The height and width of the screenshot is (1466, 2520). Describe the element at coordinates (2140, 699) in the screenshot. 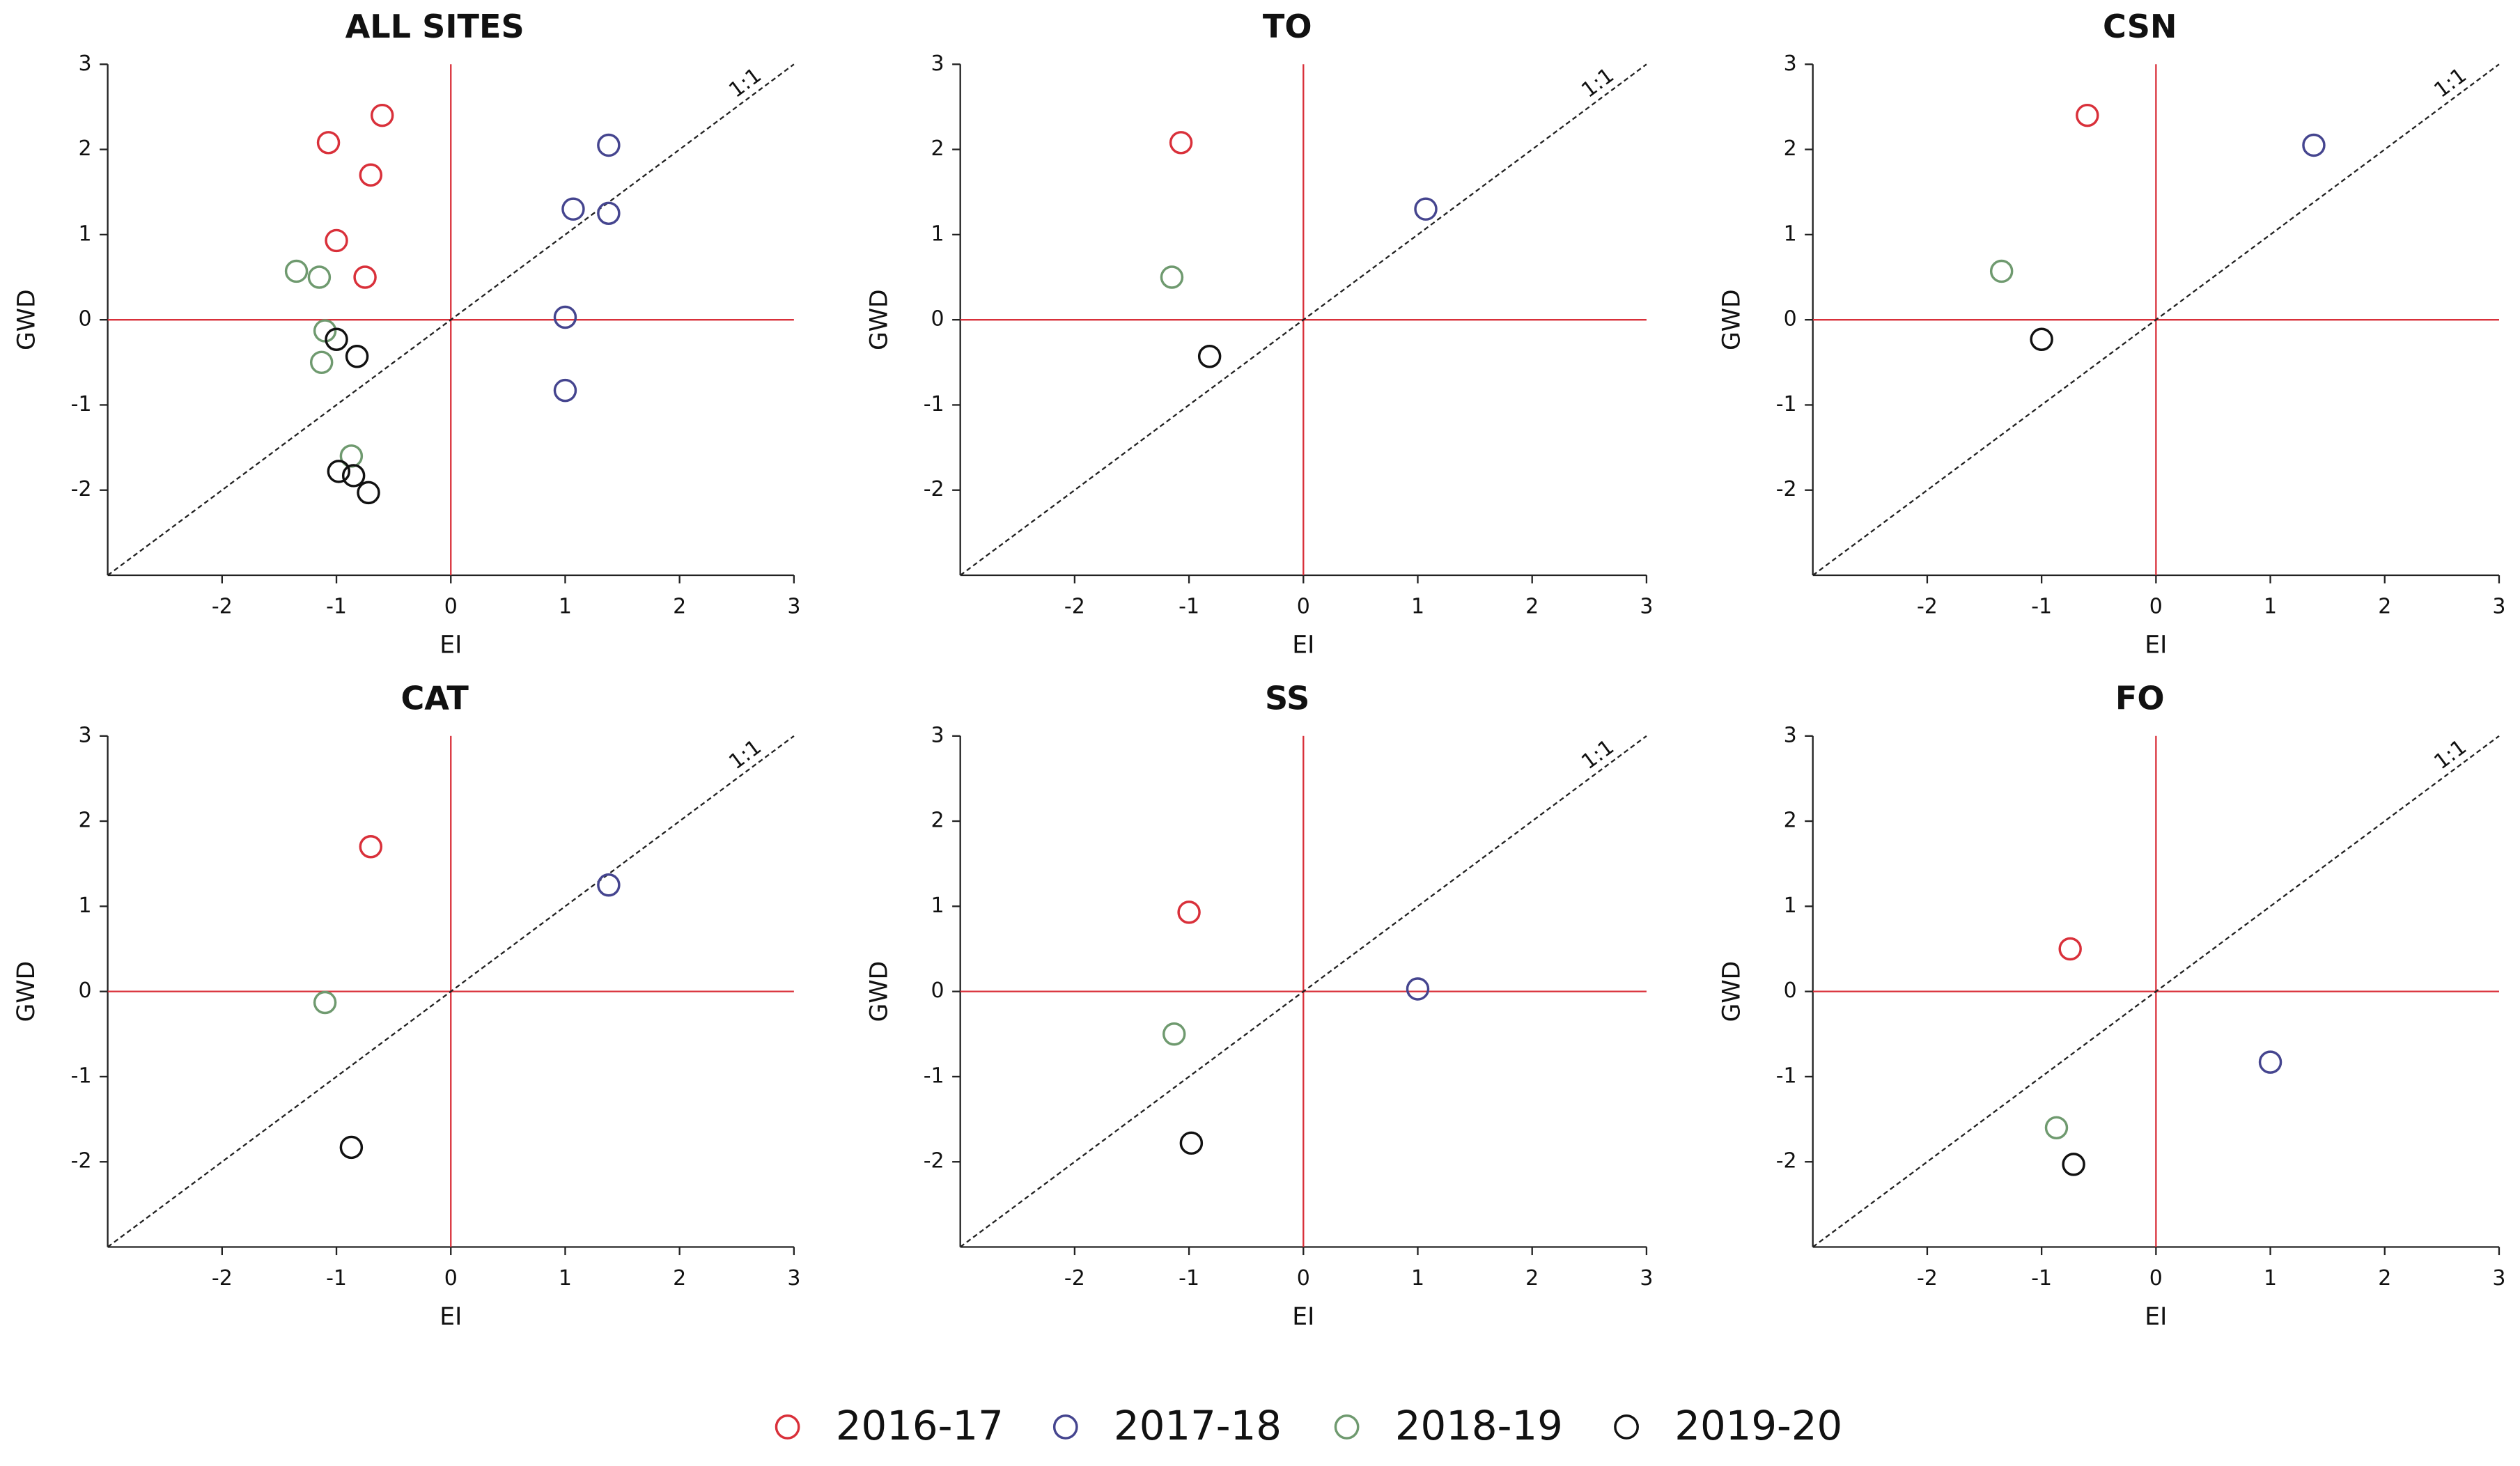

I see `chart-title: FO` at that location.